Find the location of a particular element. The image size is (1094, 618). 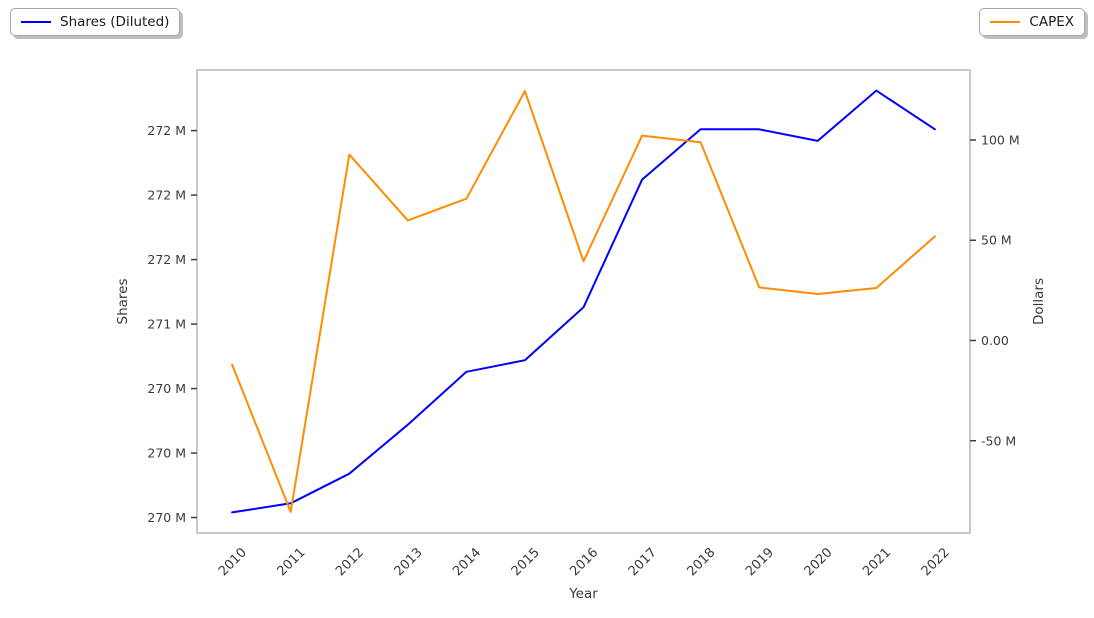

right-axis-title: Dollars is located at coordinates (1039, 301).